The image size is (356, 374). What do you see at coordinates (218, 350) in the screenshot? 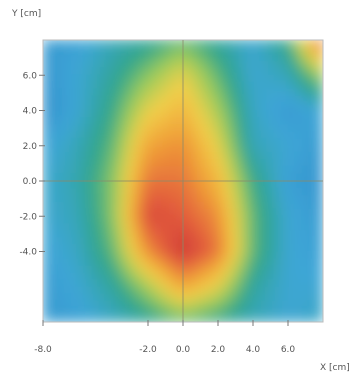
I see `x-tick-label: 2.0` at bounding box center [218, 350].